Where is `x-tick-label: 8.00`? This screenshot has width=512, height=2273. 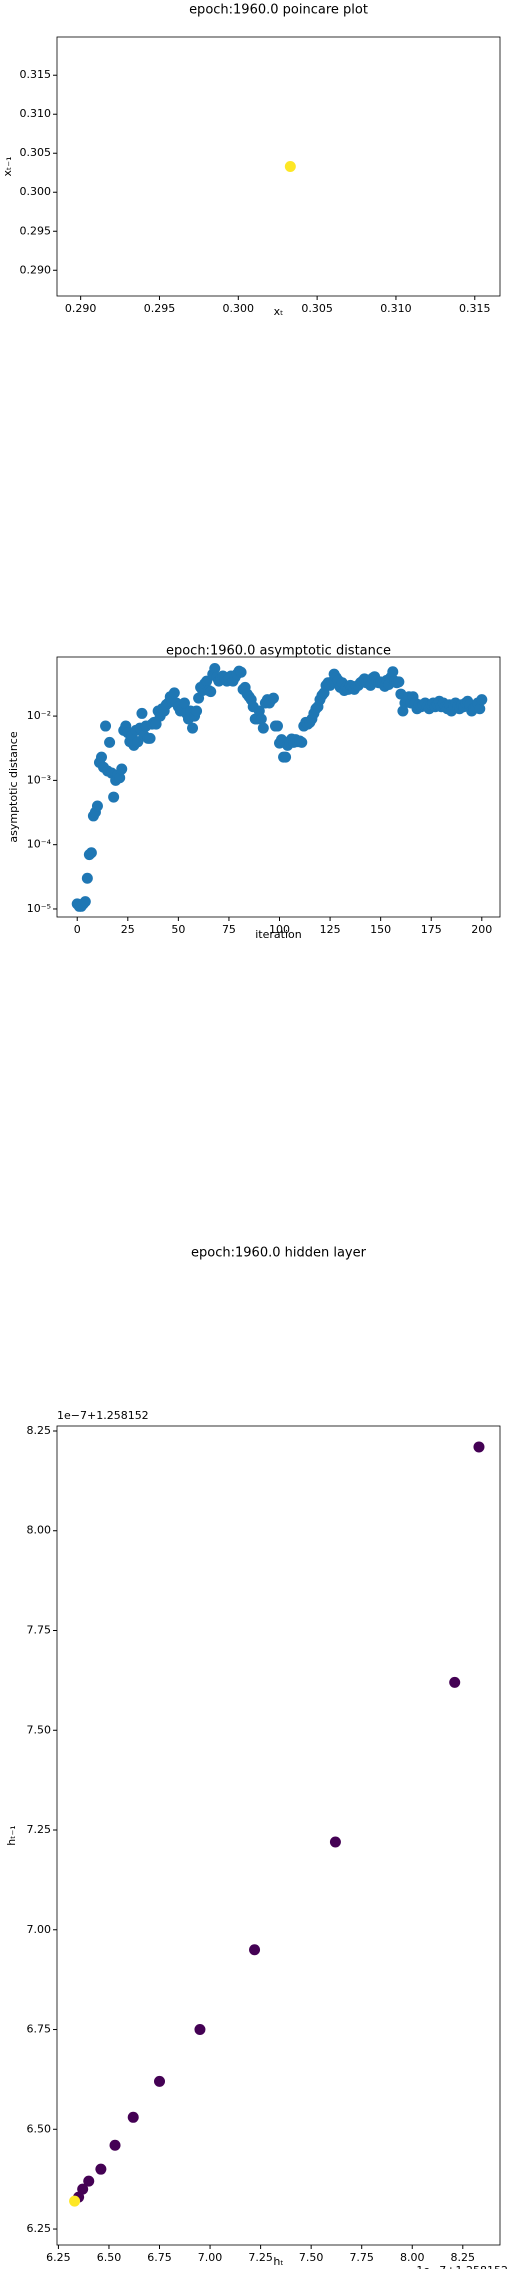
x-tick-label: 8.00 is located at coordinates (412, 2257).